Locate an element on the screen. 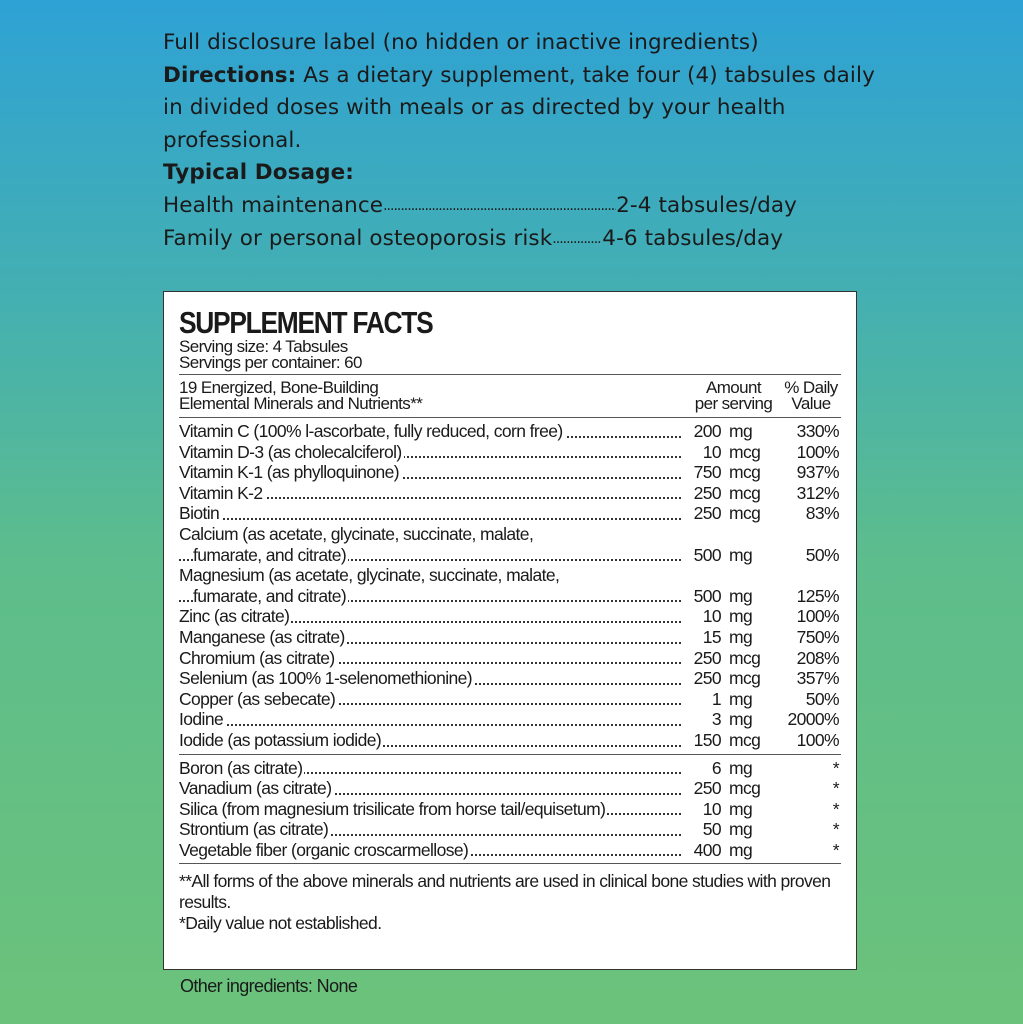 This screenshot has height=1024, width=1023. nutrient-name: Vitamin K-2 is located at coordinates (222, 492).